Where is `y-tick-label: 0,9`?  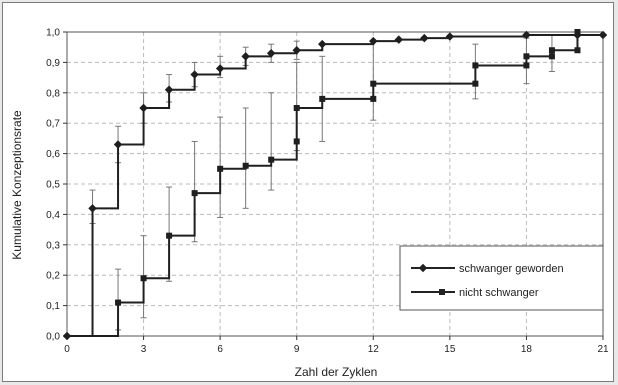
y-tick-label: 0,9 is located at coordinates (53, 63).